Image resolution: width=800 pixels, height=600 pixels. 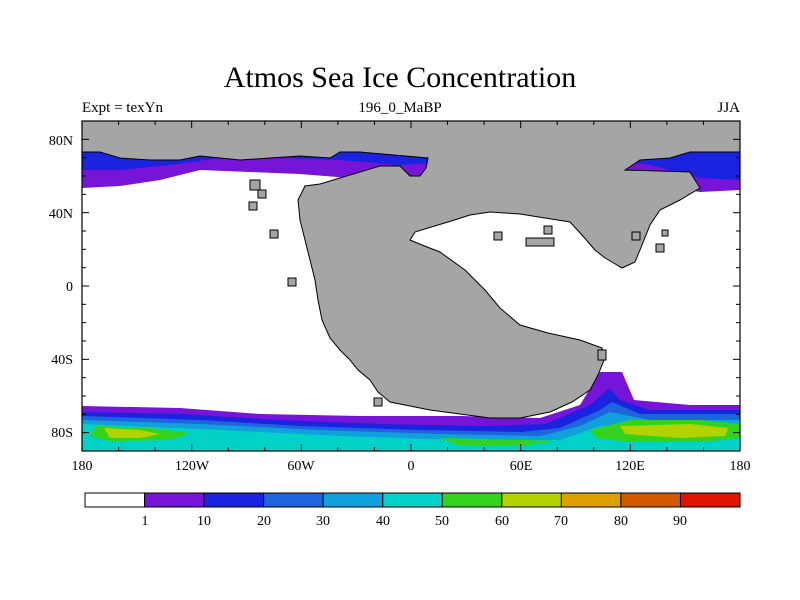 What do you see at coordinates (415, 521) in the screenshot?
I see `colorbar-labels: 1 10 20 30 40 50 60 70 80 90` at bounding box center [415, 521].